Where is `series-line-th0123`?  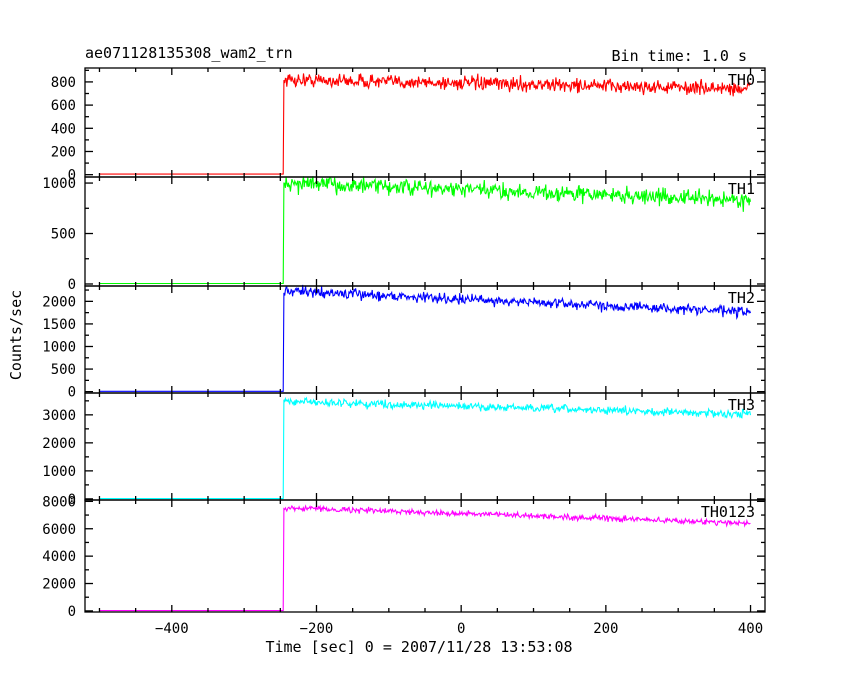
series-line-th0123 is located at coordinates (425, 558).